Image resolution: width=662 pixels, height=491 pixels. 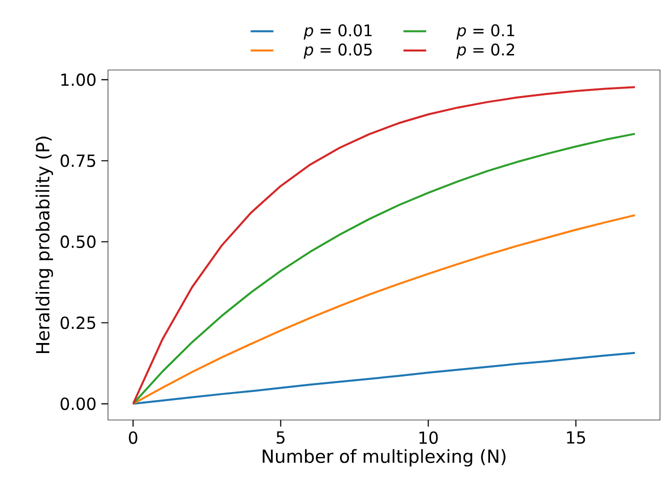 What do you see at coordinates (280, 437) in the screenshot?
I see `x-tick-label: 5` at bounding box center [280, 437].